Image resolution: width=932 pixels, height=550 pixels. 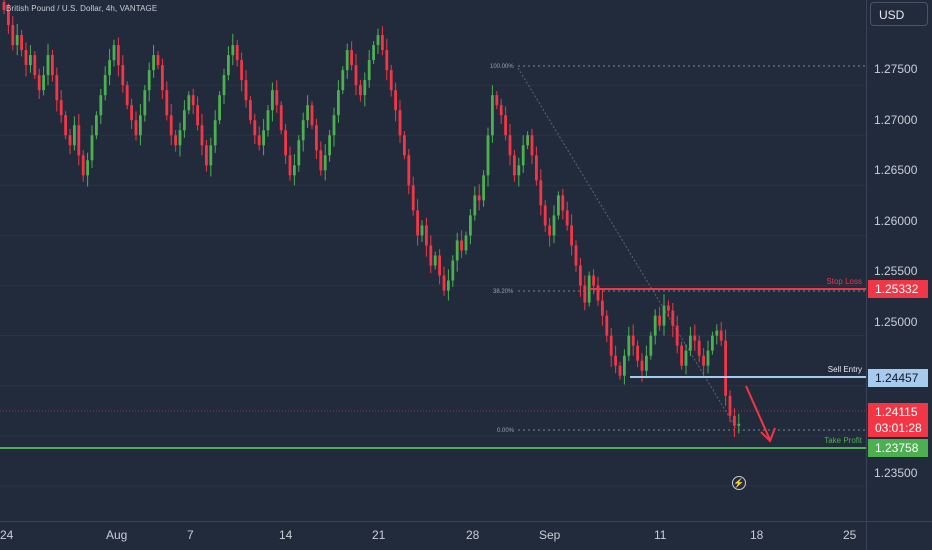 I want to click on price-tick: 1.25000, so click(x=896, y=322).